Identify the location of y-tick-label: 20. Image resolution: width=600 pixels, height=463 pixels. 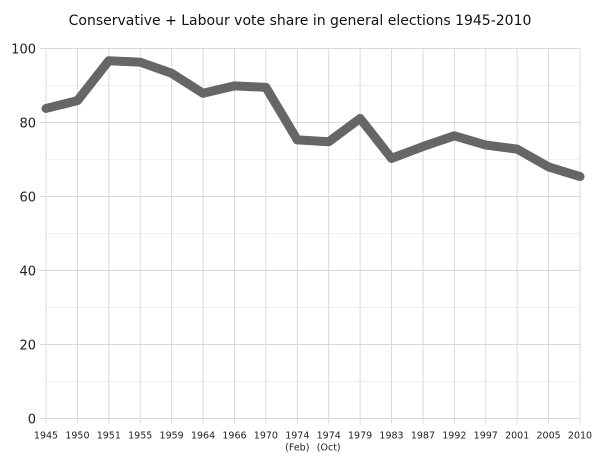
(27, 346).